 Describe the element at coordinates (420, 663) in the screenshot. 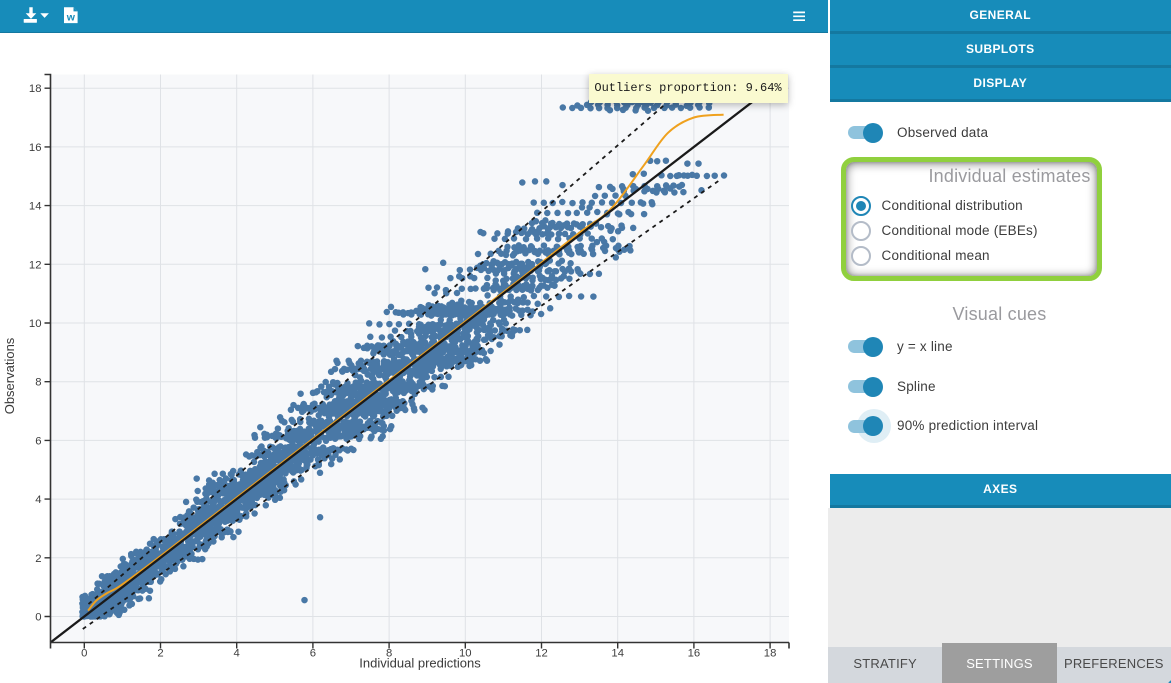

I see `svg-text: Individual predictions` at that location.